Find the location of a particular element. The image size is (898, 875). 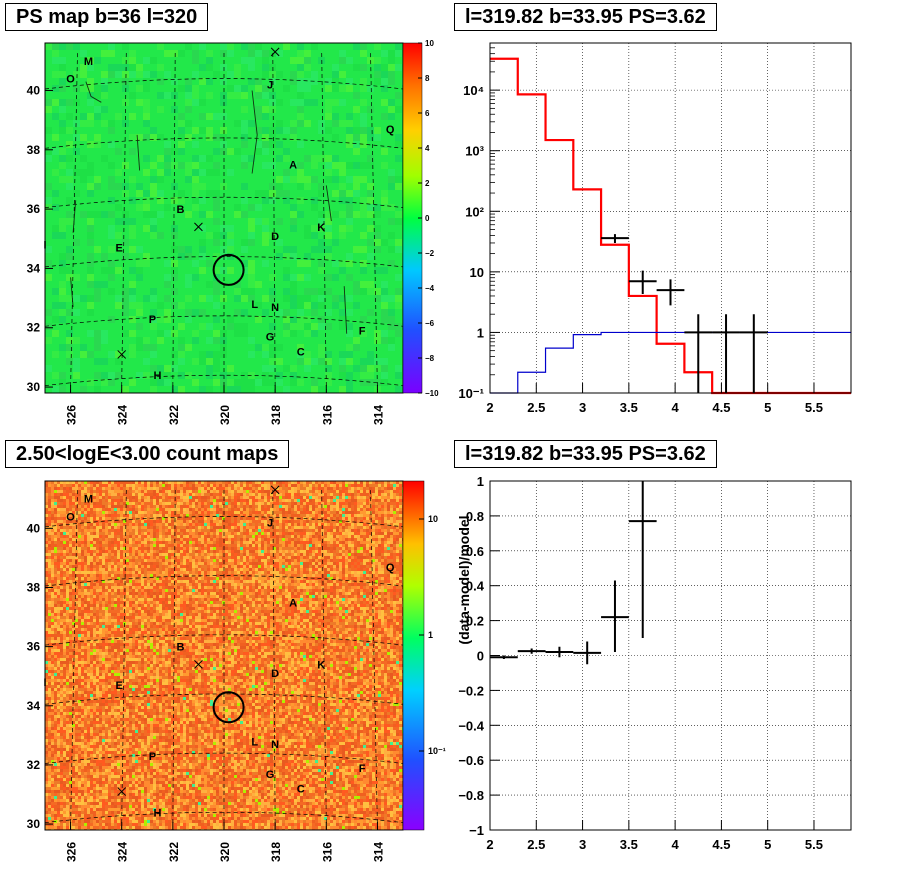

cross-marker is located at coordinates (198, 227).